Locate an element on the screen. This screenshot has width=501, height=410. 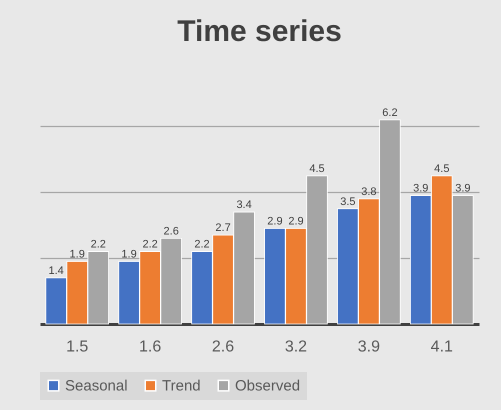
data-label: 3.4 is located at coordinates (244, 205).